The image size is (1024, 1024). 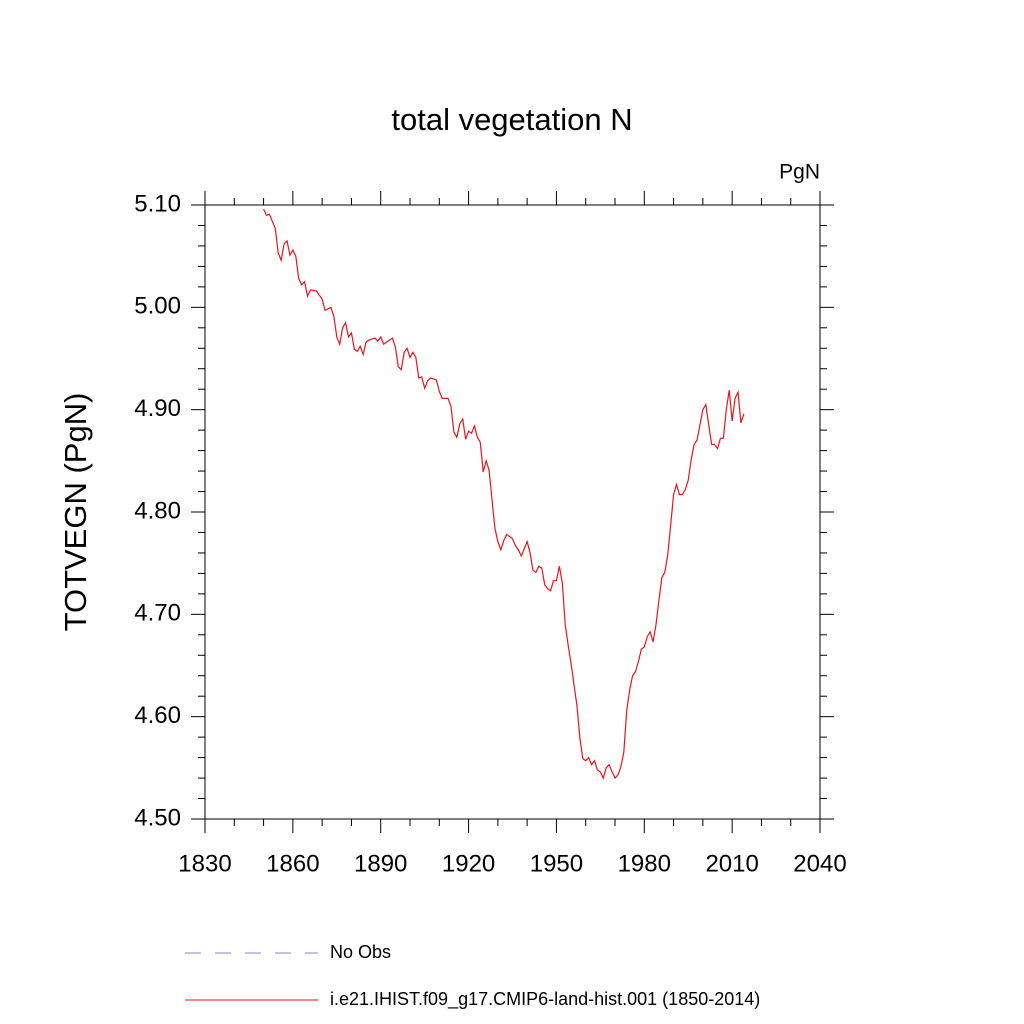 I want to click on y-axis-title: TOTVEGN (PgN), so click(x=75, y=512).